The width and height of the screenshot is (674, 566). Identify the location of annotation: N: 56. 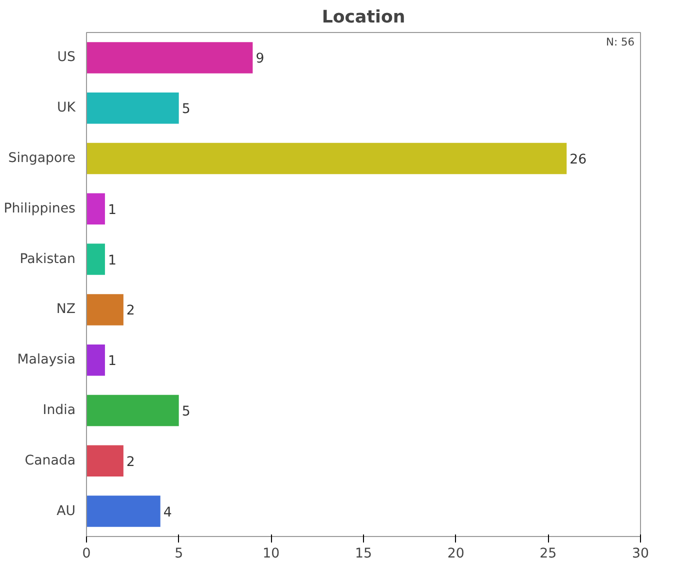
(620, 42).